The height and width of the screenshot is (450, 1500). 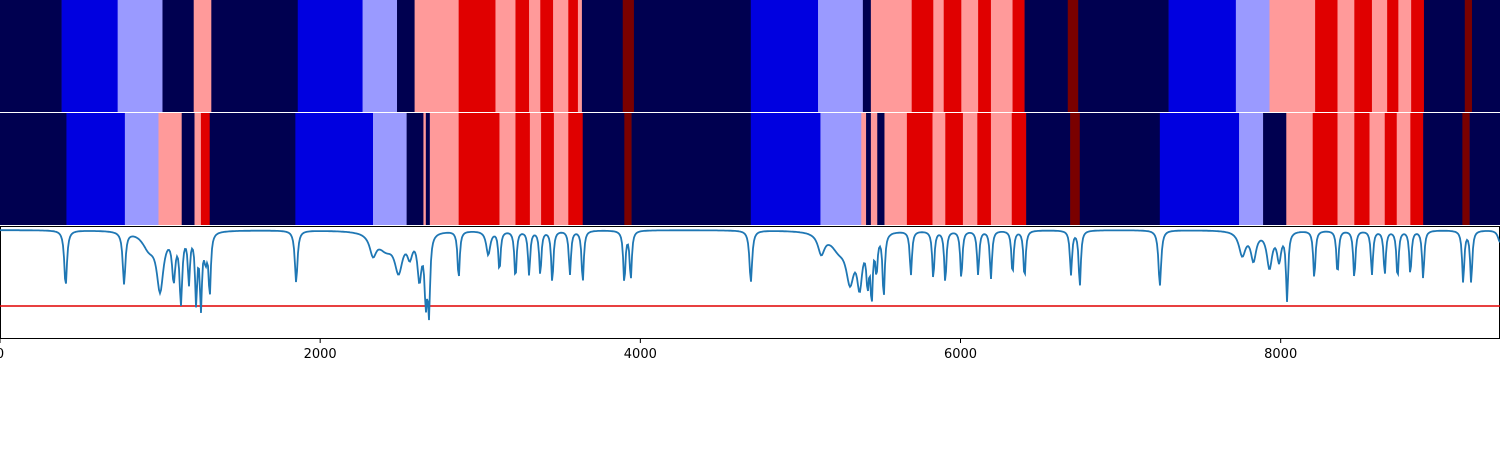 What do you see at coordinates (640, 354) in the screenshot?
I see `x-tick-label: 4000` at bounding box center [640, 354].